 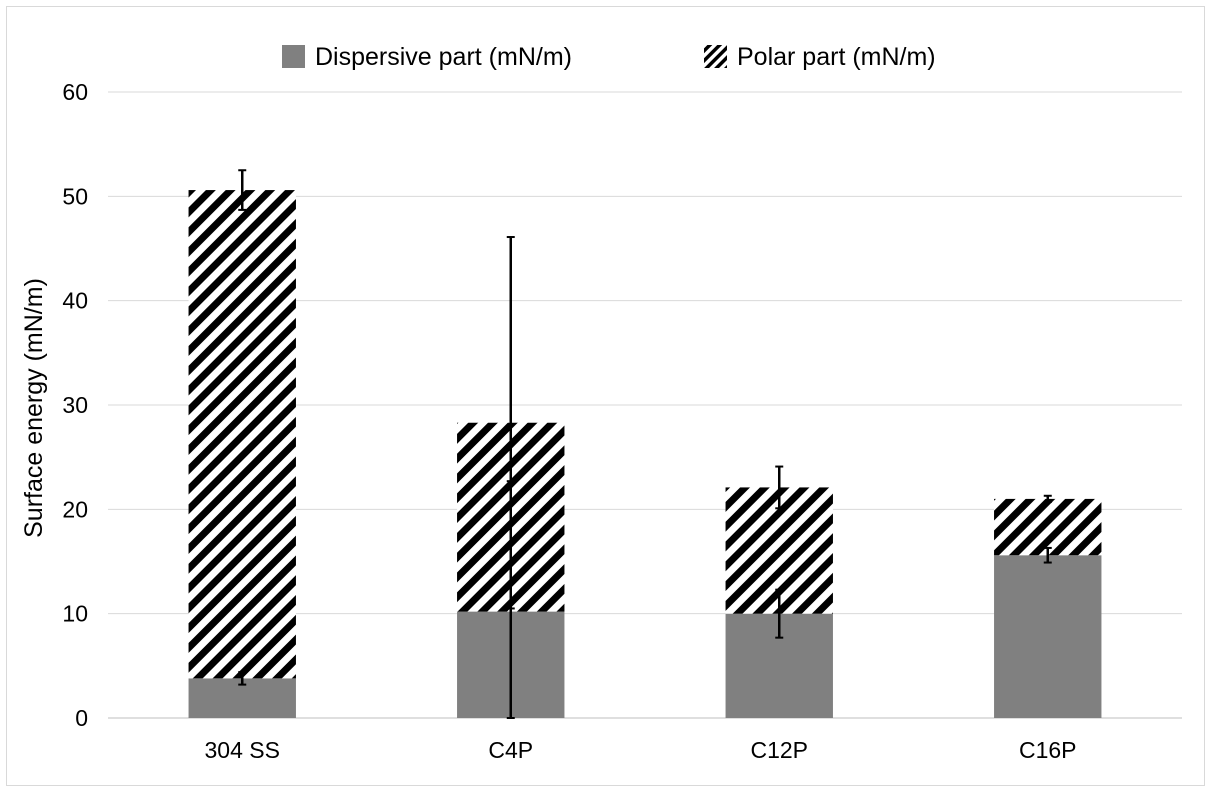 What do you see at coordinates (510, 750) in the screenshot?
I see `x-tick-label: C4P` at bounding box center [510, 750].